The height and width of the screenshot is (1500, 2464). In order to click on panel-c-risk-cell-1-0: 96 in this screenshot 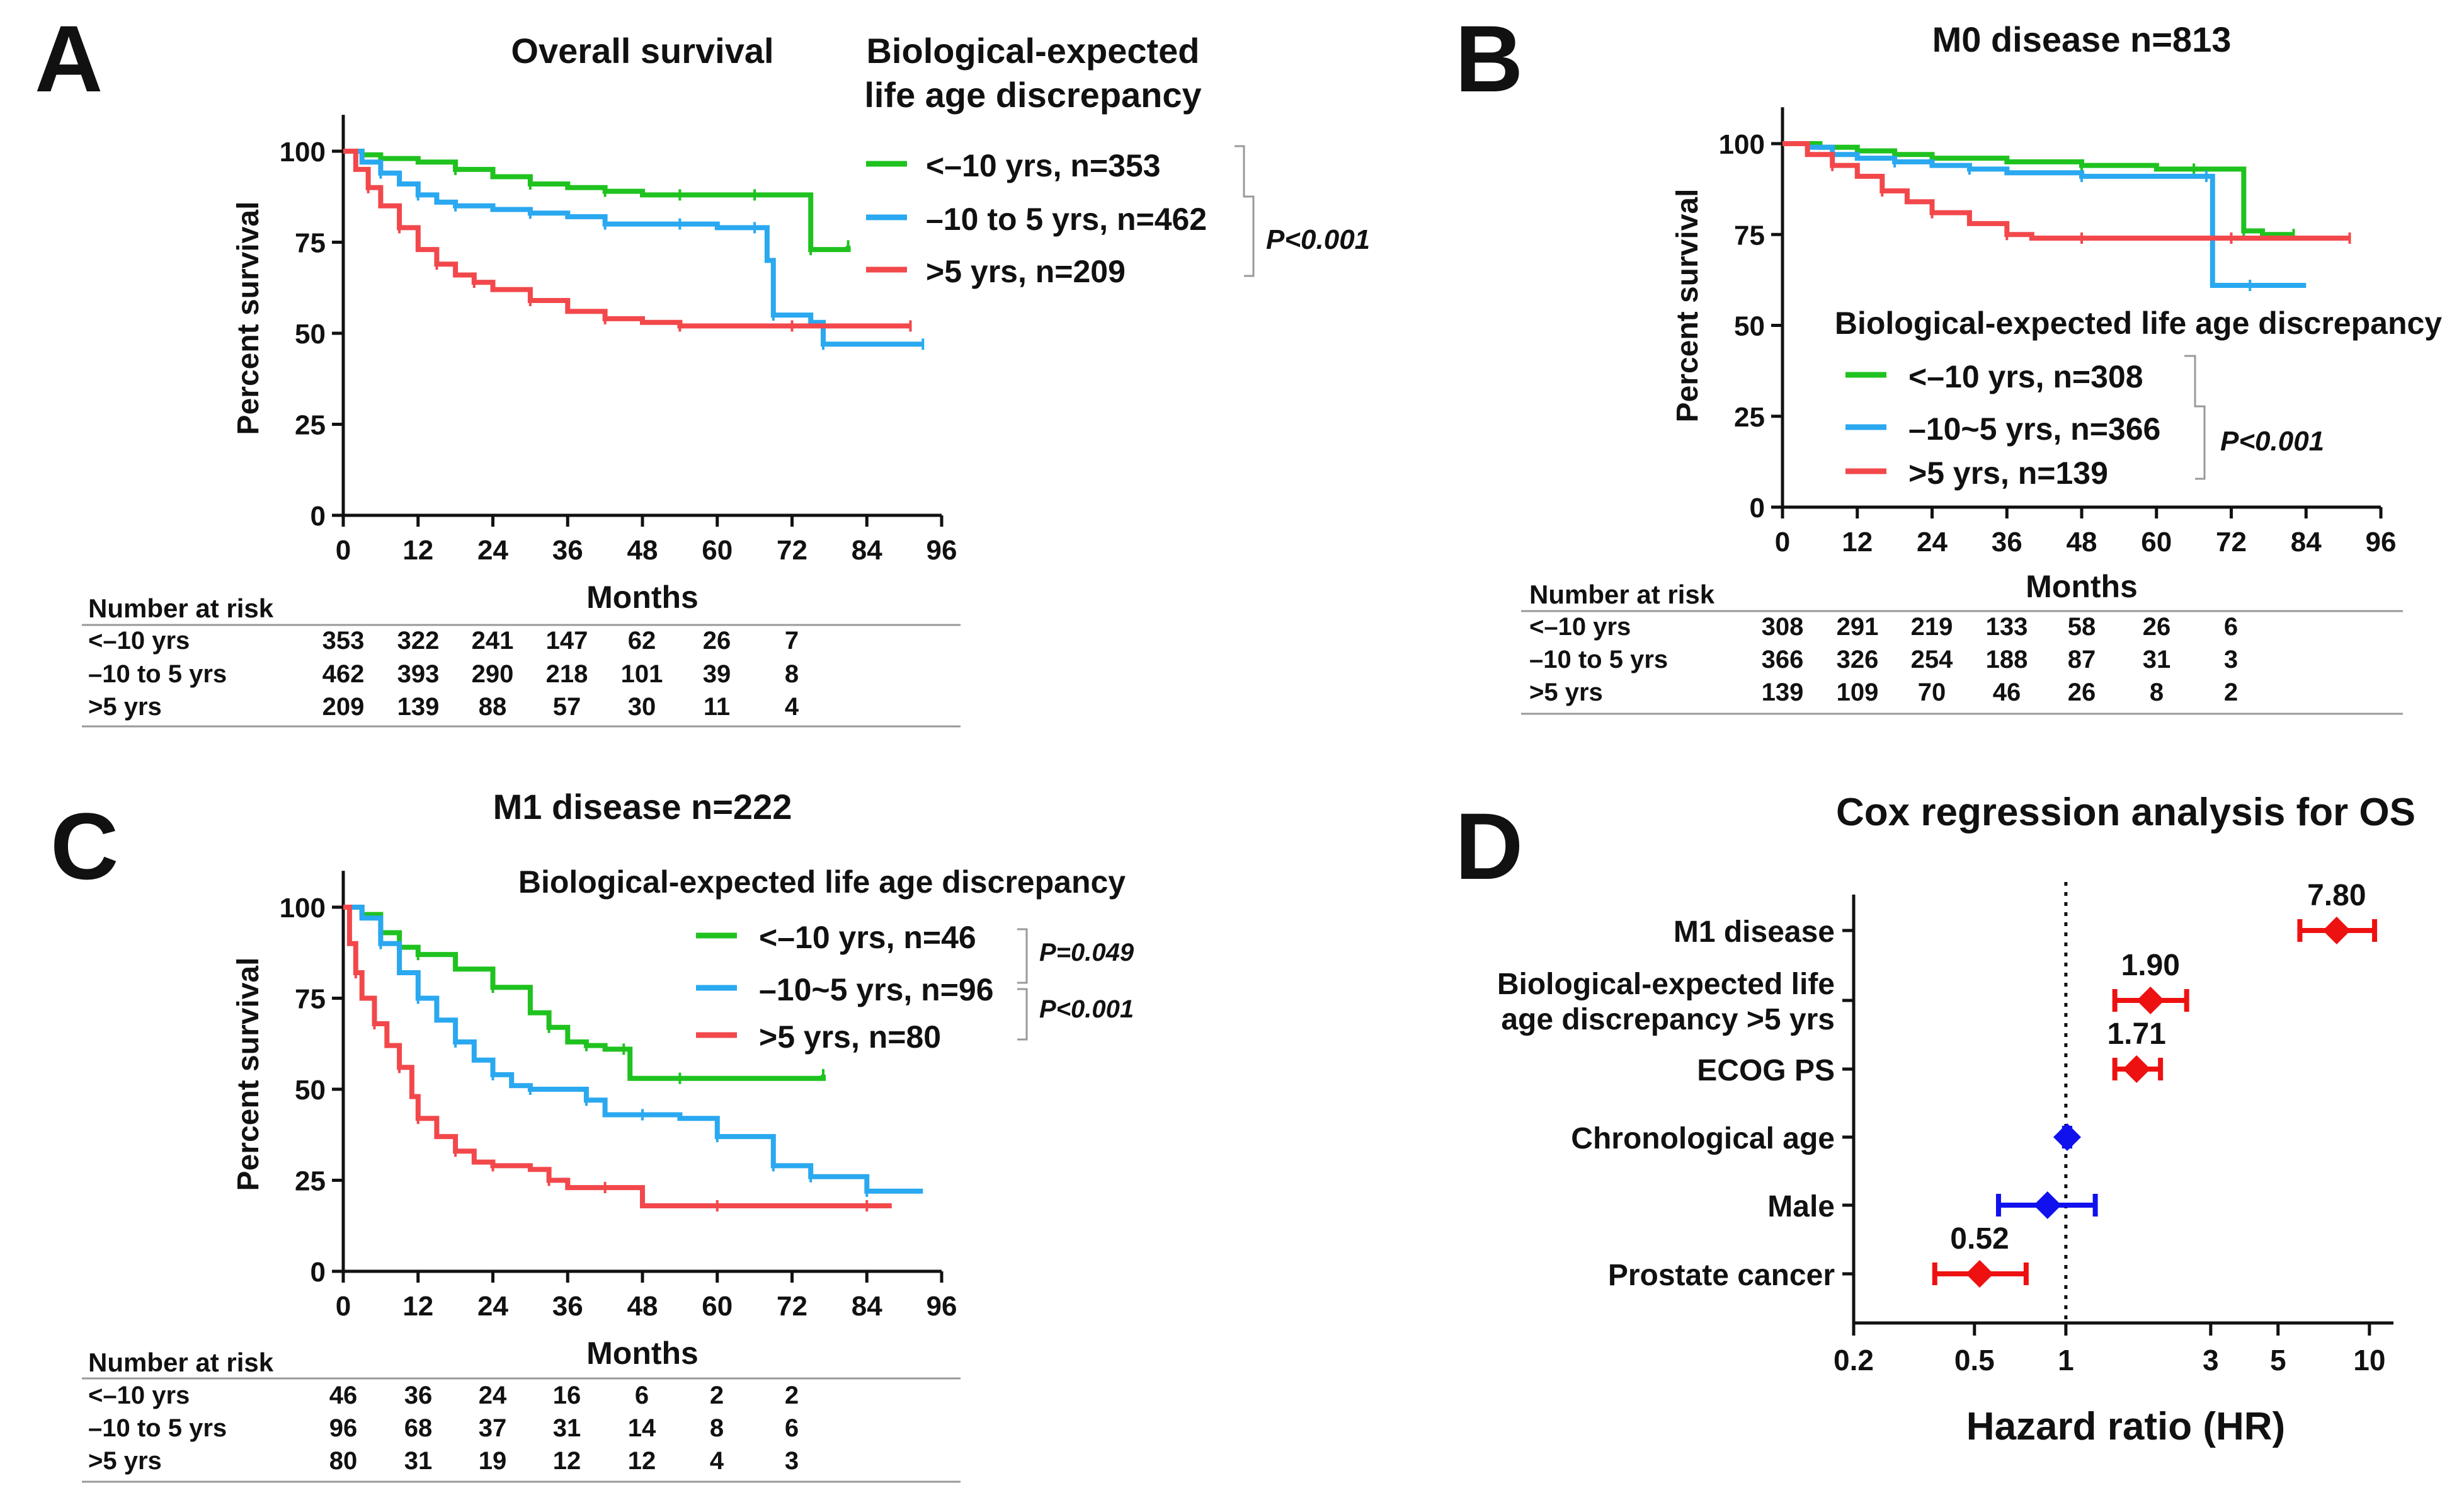, I will do `click(343, 1428)`.